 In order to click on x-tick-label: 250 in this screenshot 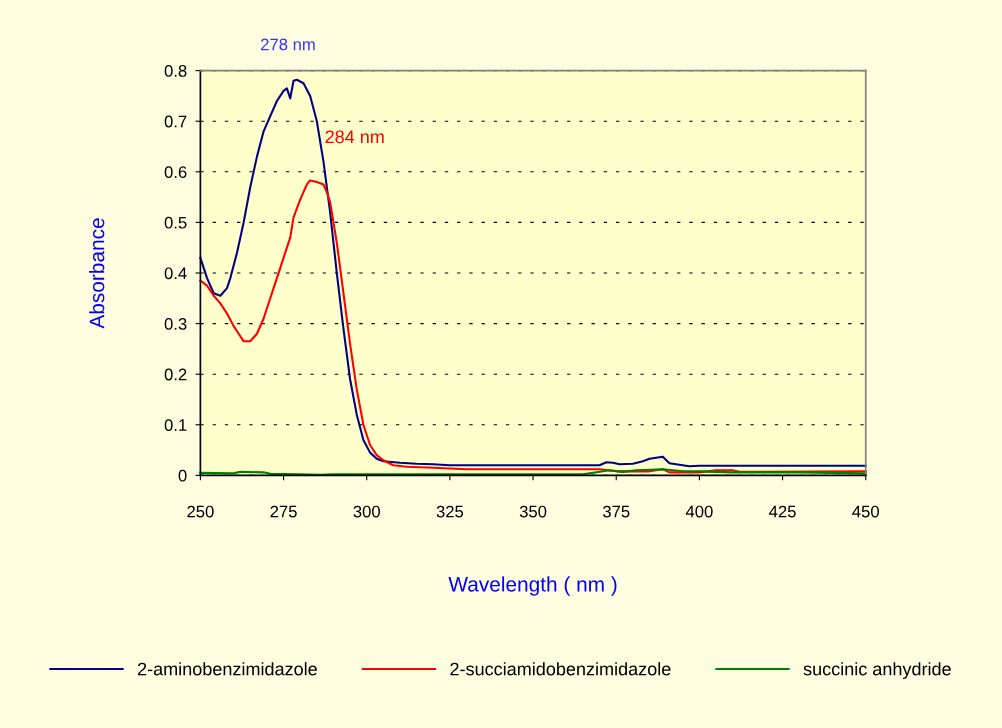, I will do `click(200, 511)`.